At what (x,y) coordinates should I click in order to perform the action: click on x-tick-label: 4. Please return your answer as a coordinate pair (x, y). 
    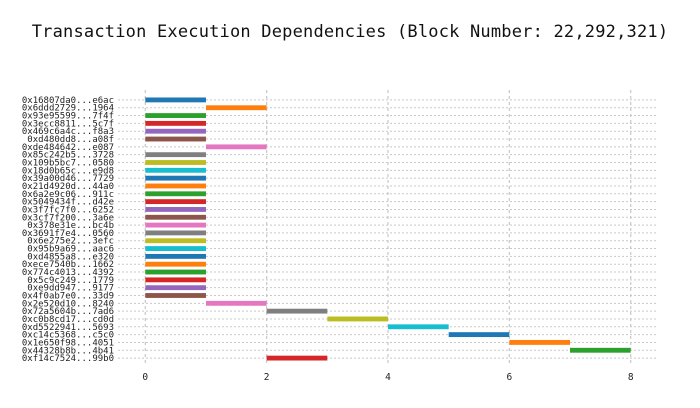
    Looking at the image, I should click on (388, 377).